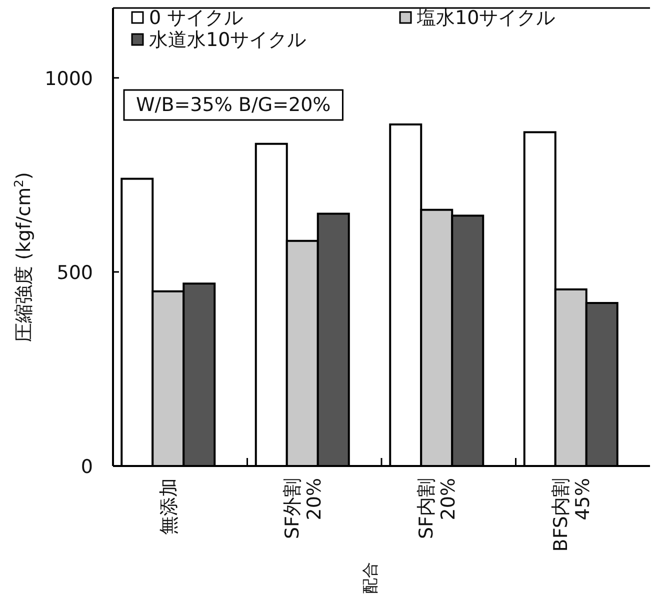 This screenshot has width=652, height=605. What do you see at coordinates (370, 578) in the screenshot?
I see `text: 配合` at bounding box center [370, 578].